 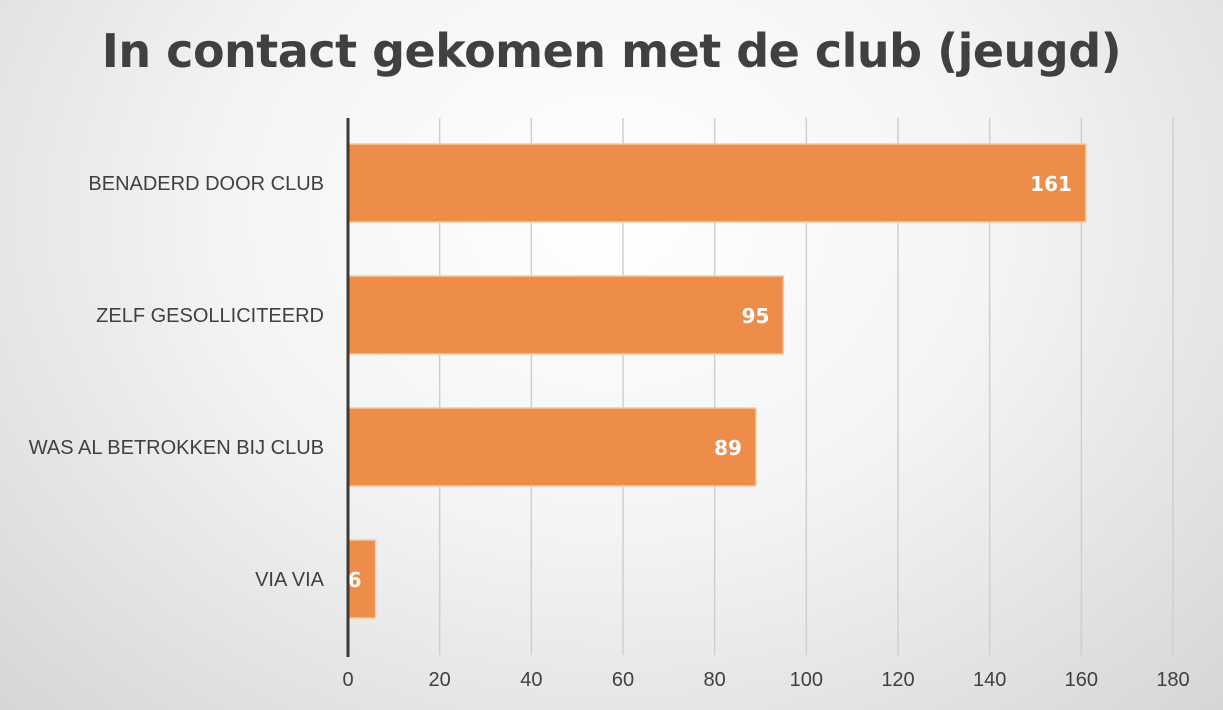 What do you see at coordinates (897, 680) in the screenshot?
I see `x-tick-label: 120` at bounding box center [897, 680].